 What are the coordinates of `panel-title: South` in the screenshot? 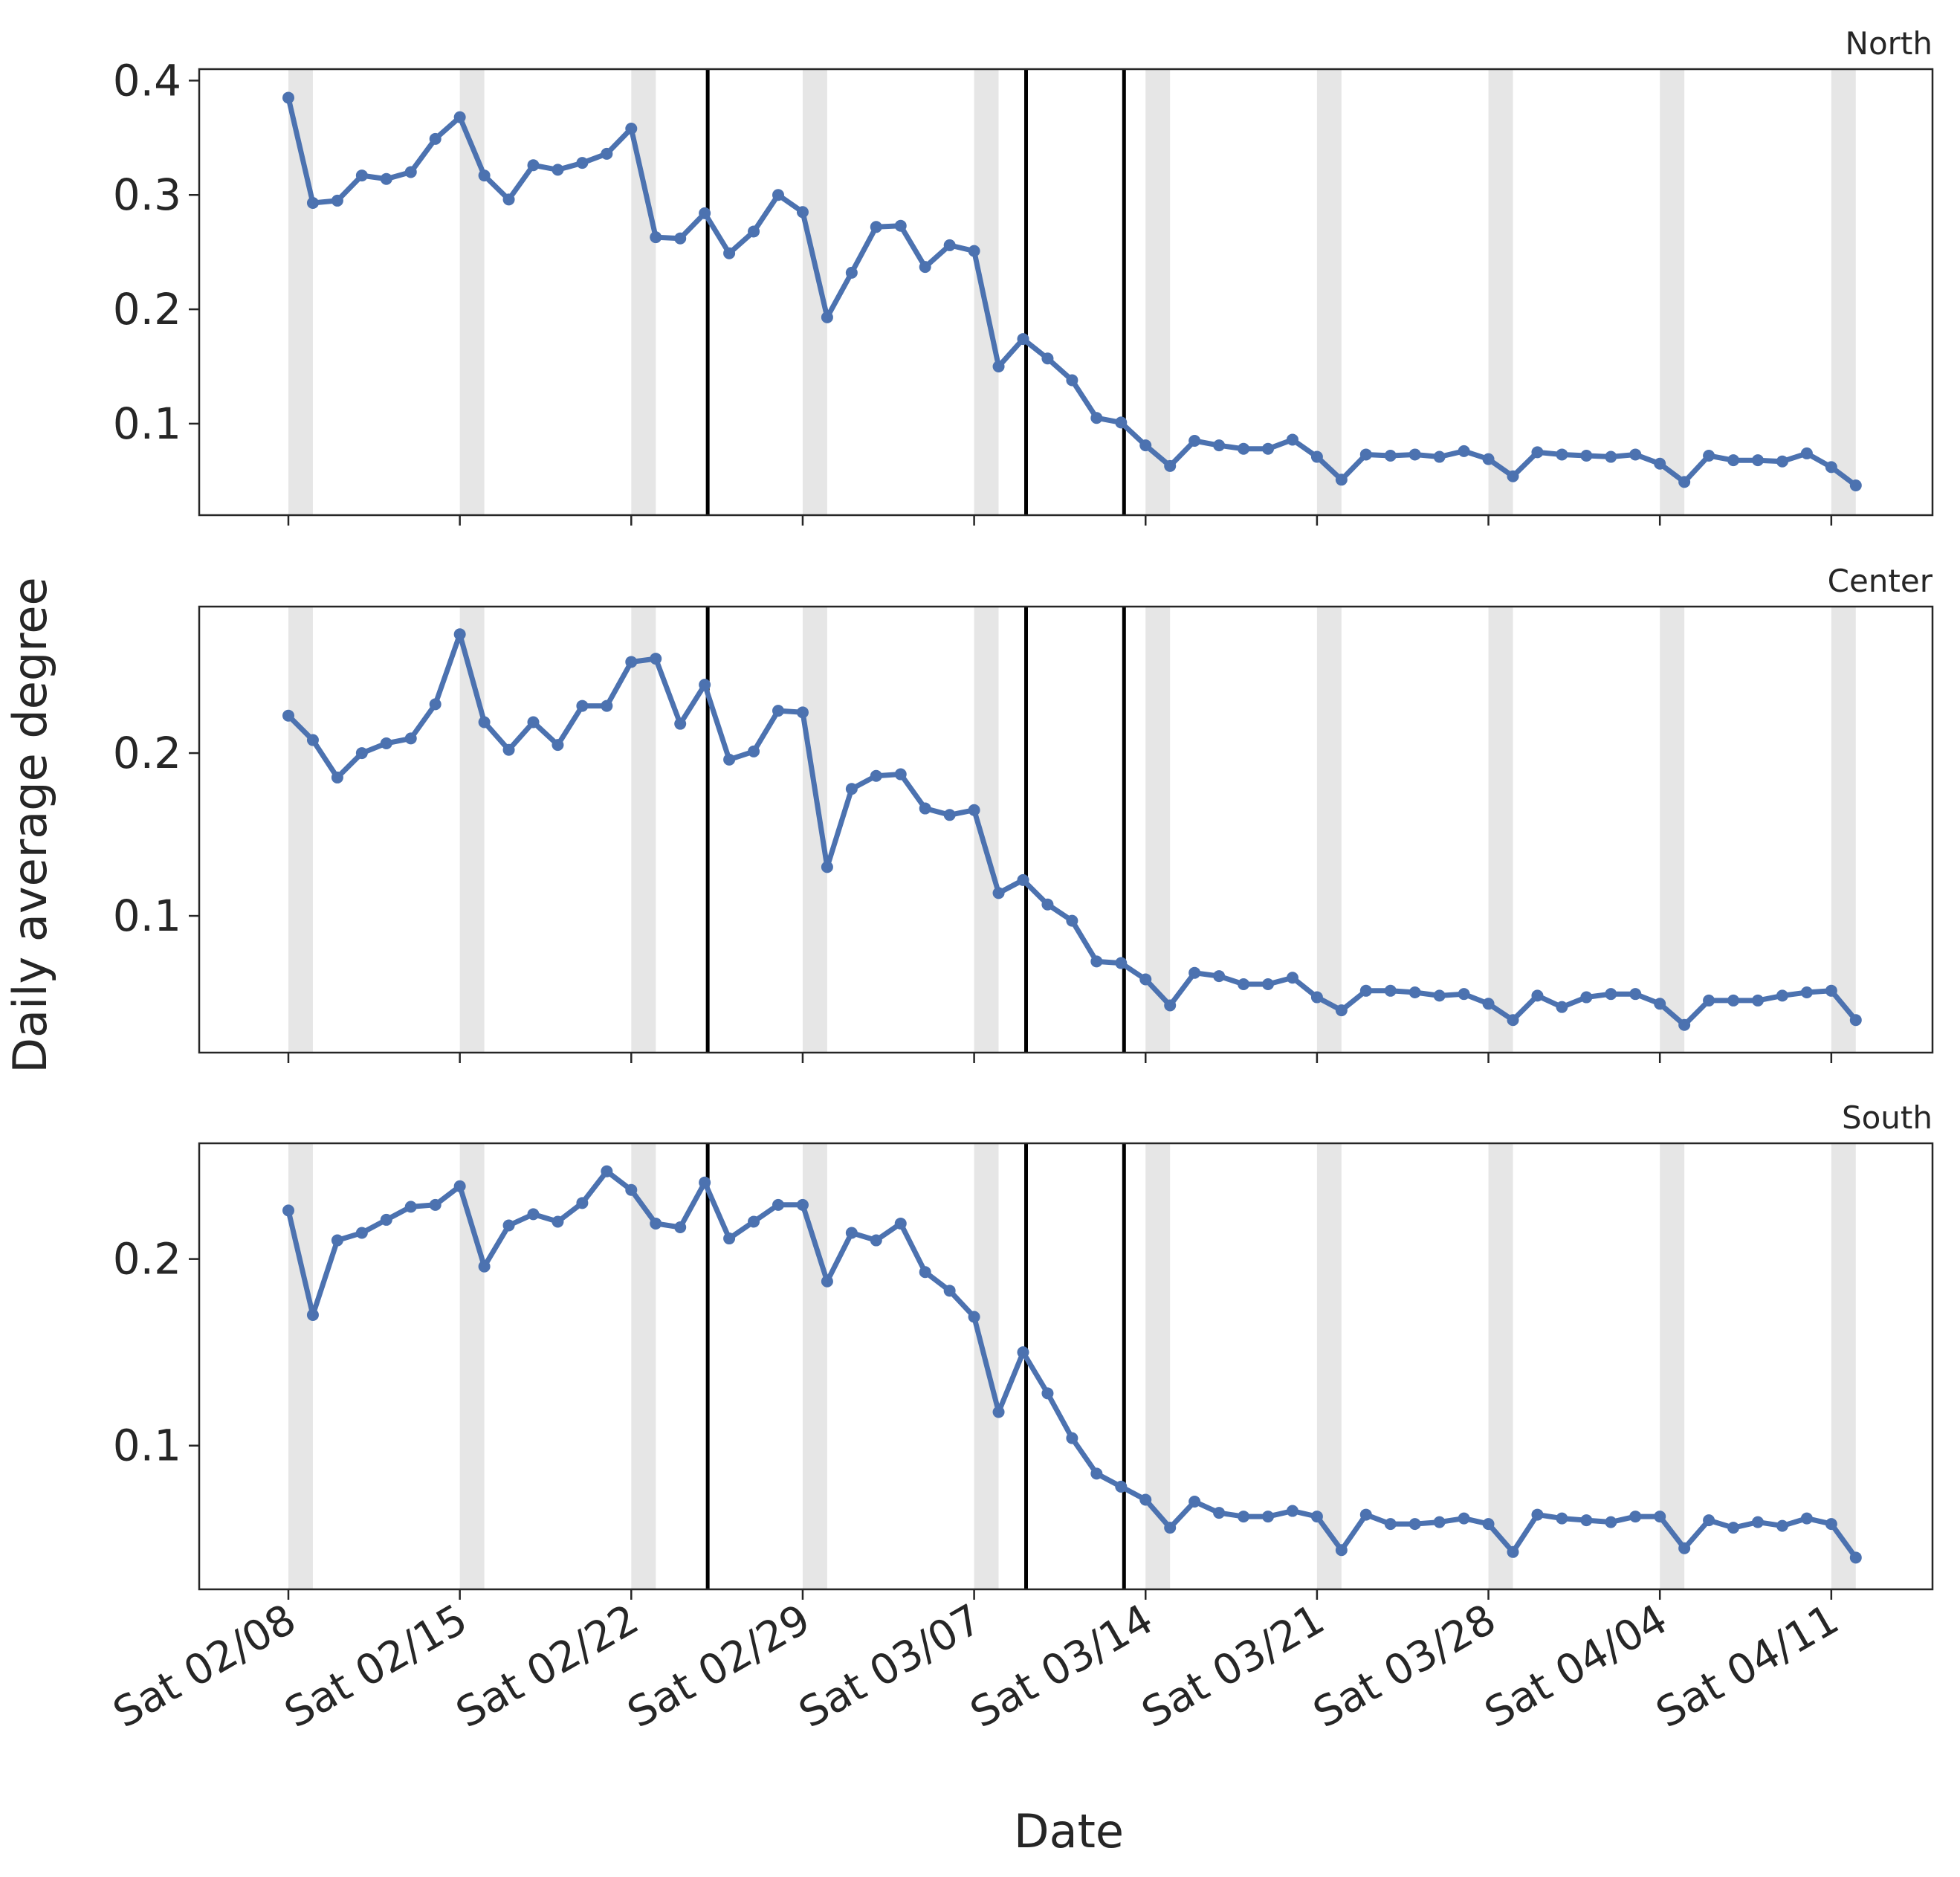 It's located at (1887, 1117).